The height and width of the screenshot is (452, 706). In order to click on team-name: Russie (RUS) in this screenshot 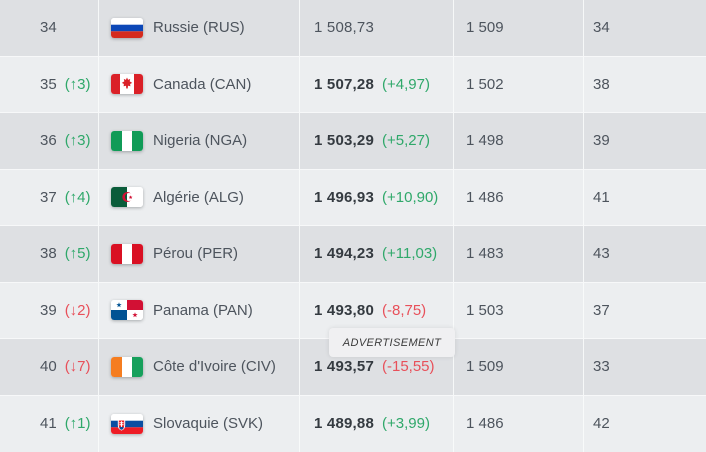, I will do `click(199, 28)`.